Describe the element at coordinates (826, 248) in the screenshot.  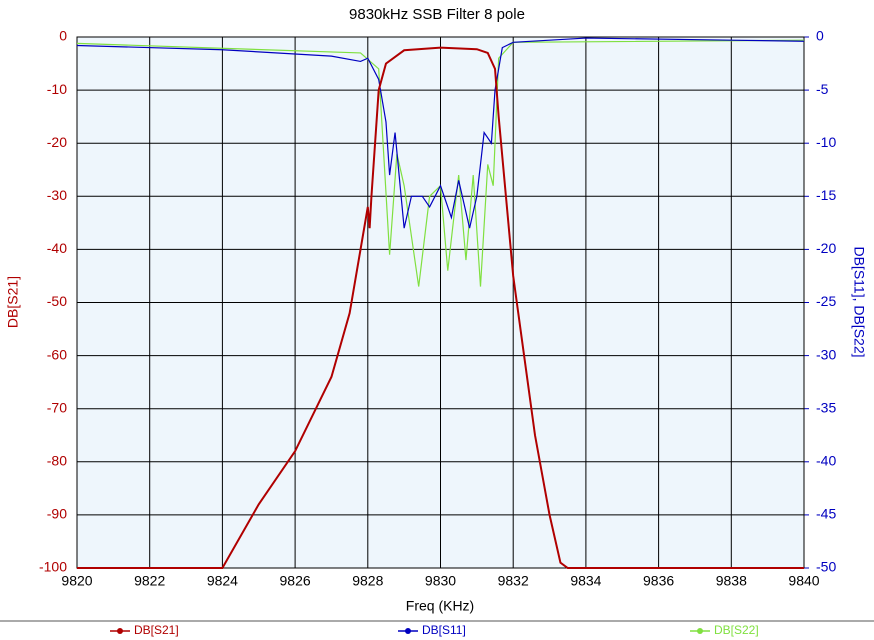
I see `y2-tick-label: -20` at that location.